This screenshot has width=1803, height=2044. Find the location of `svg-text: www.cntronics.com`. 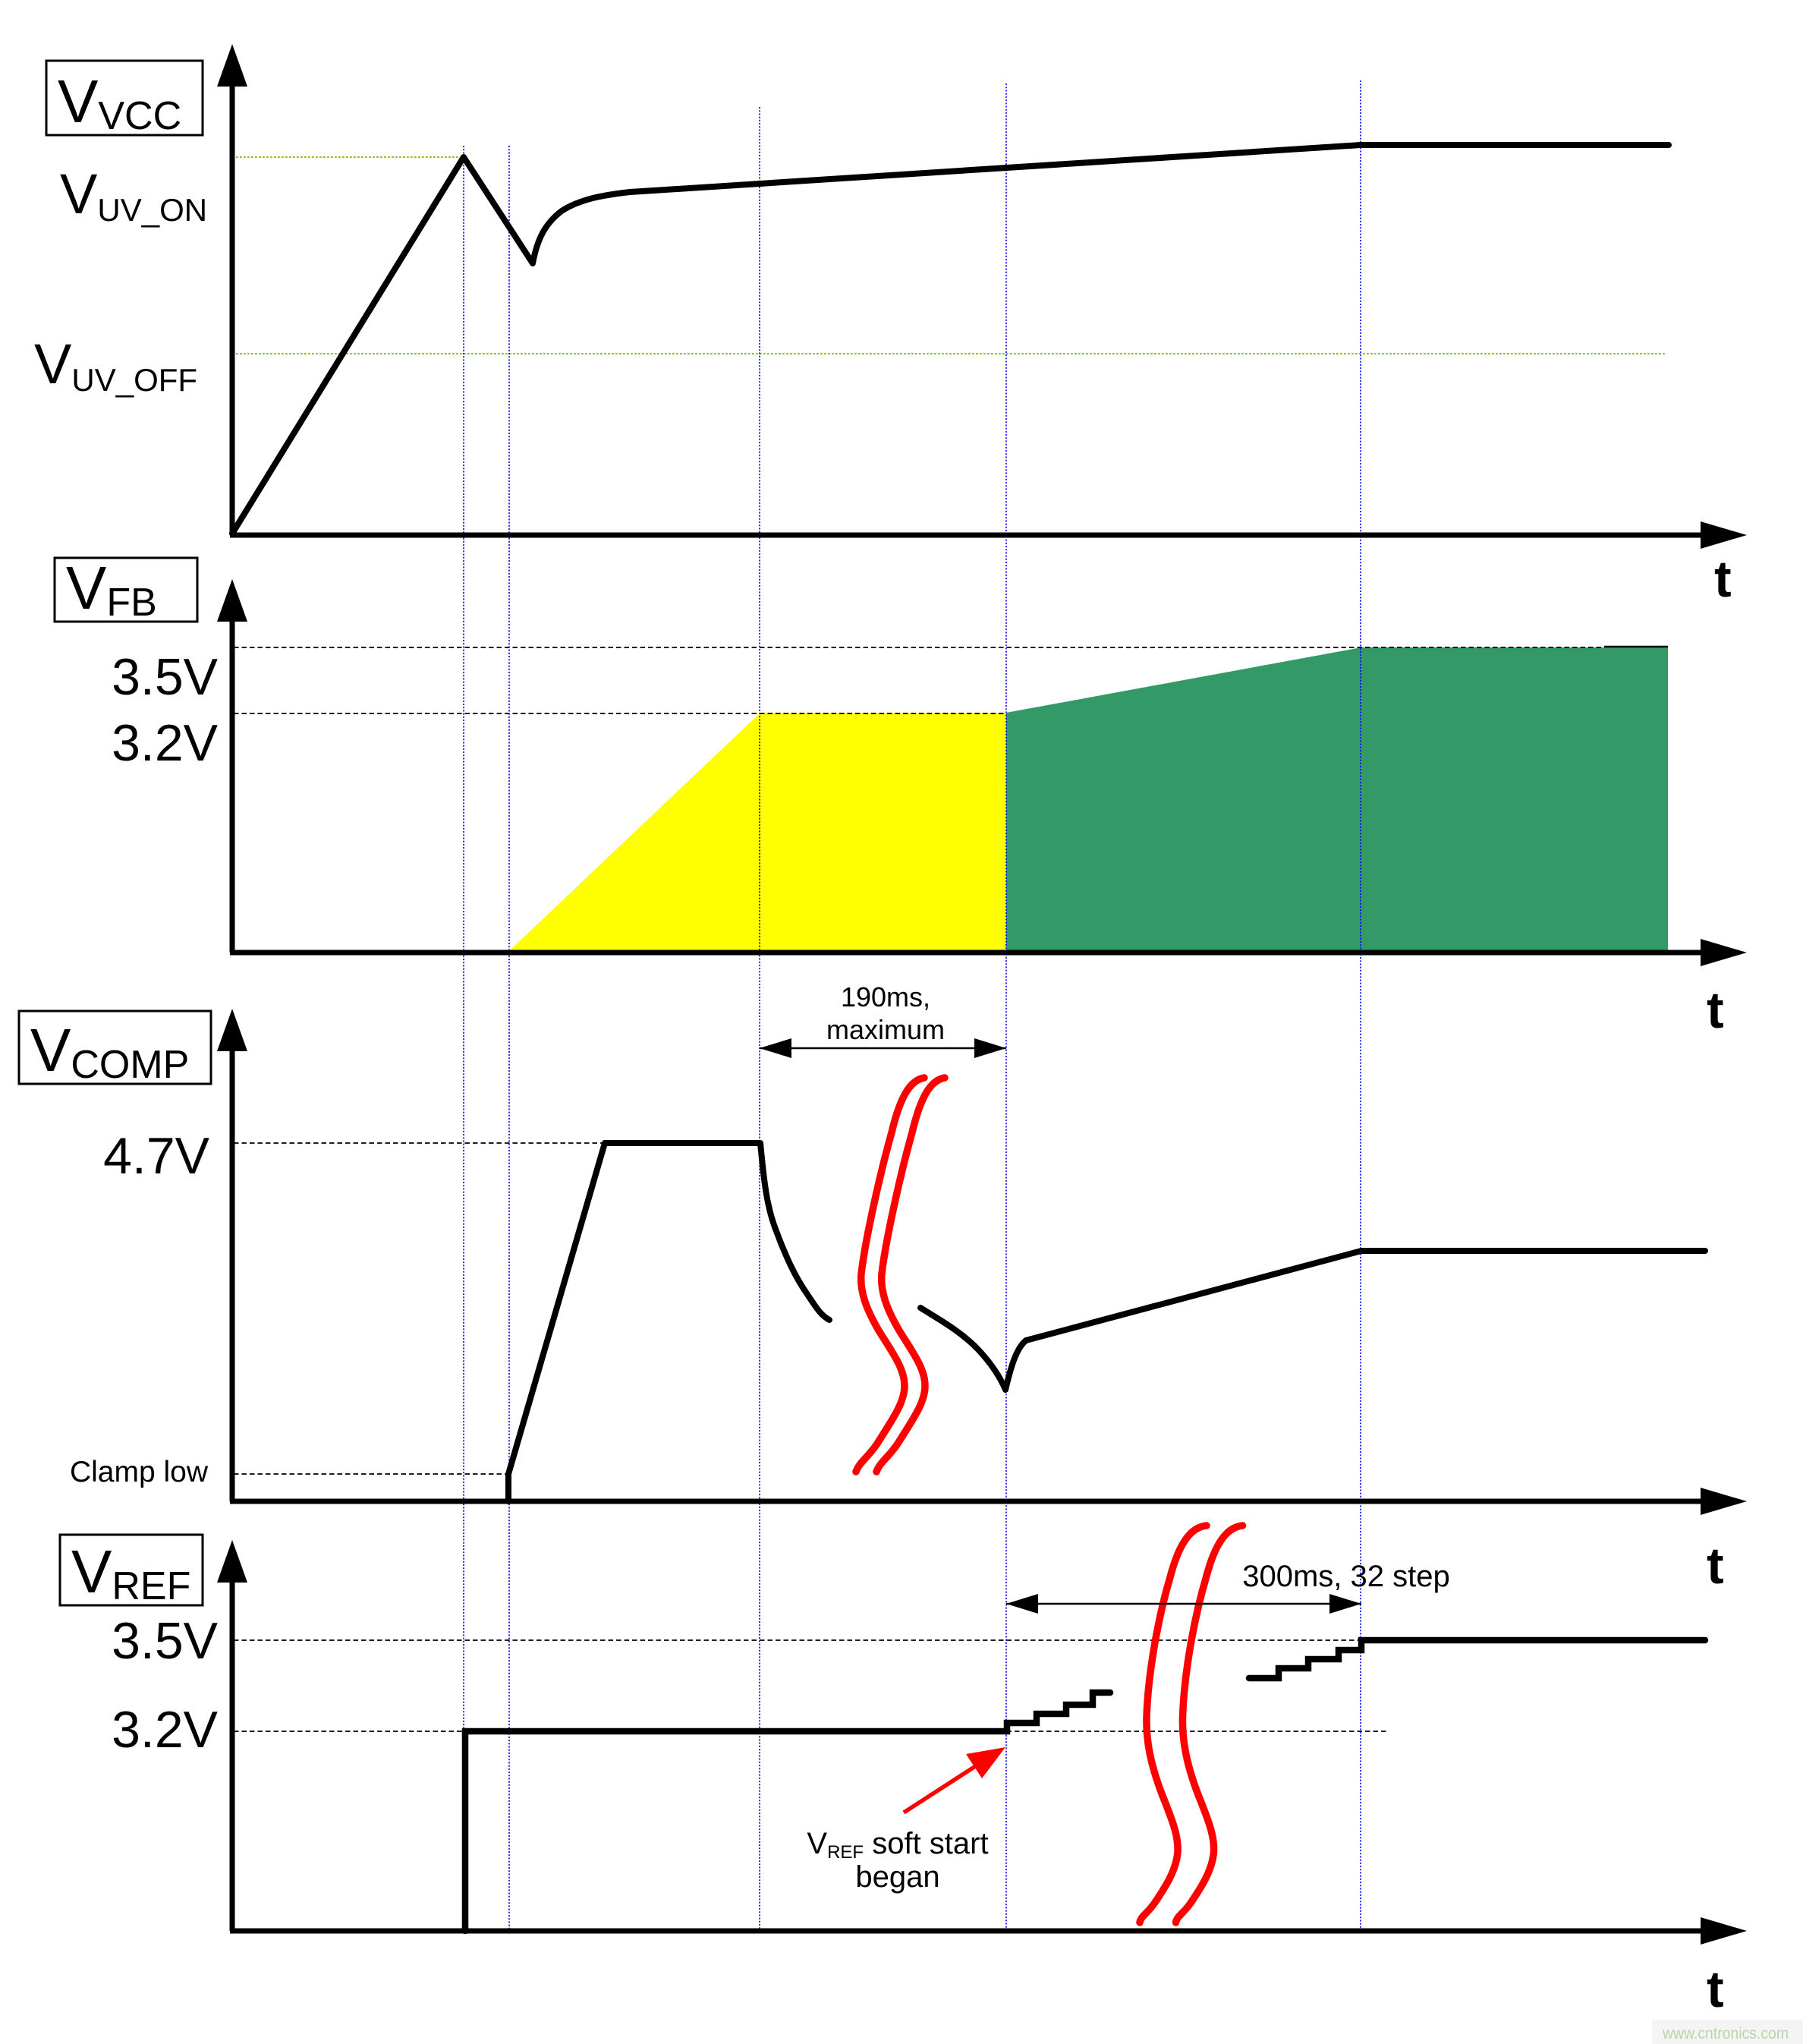

svg-text: www.cntronics.com is located at coordinates (1725, 2034).